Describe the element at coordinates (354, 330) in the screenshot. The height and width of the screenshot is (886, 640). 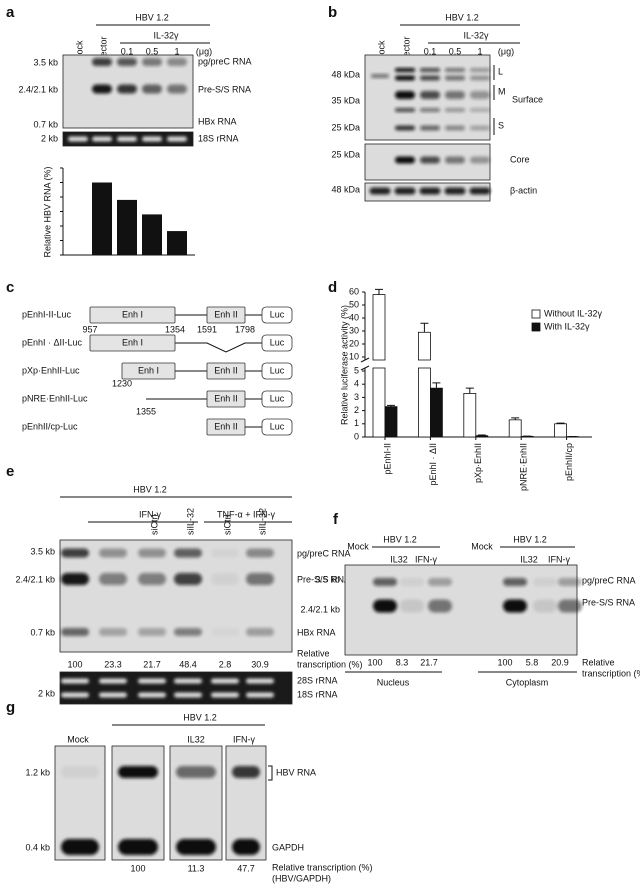
I see `y-tick-label: 30` at that location.